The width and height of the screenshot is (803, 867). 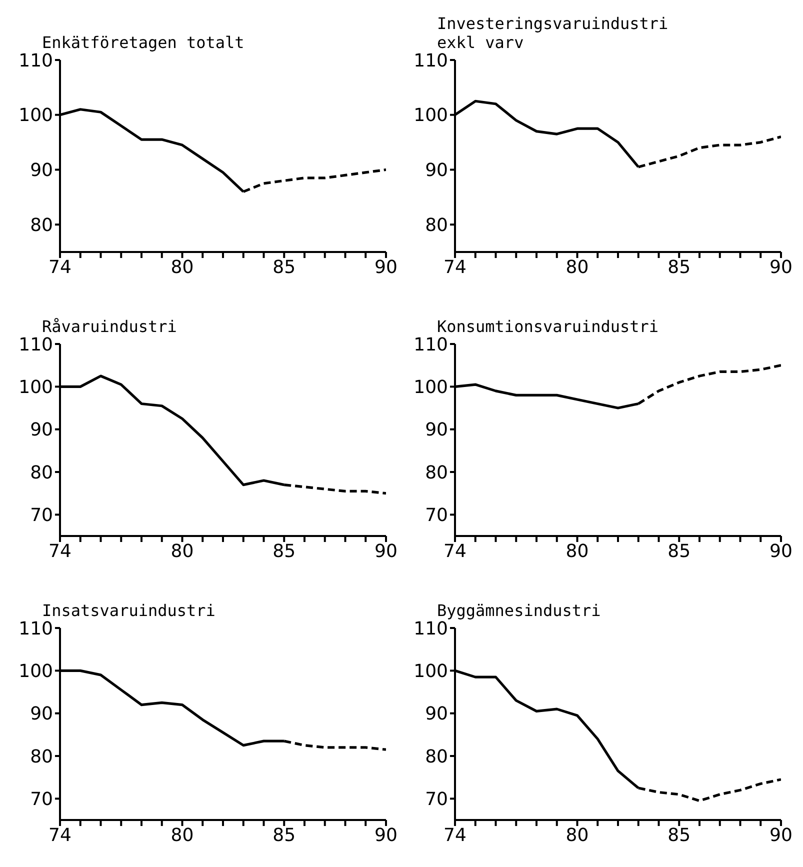 I want to click on chart-title: Insatsvaruindustri, so click(x=128, y=610).